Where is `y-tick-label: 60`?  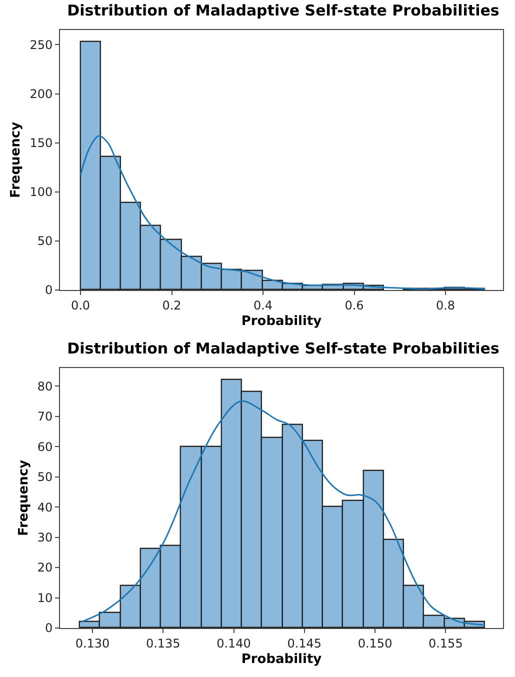
y-tick-label: 60 is located at coordinates (45, 447).